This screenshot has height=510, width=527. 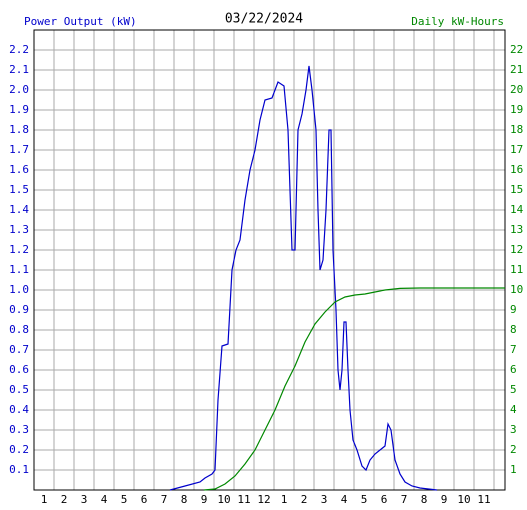 I want to click on y2-tick-label: 4, so click(x=513, y=409).